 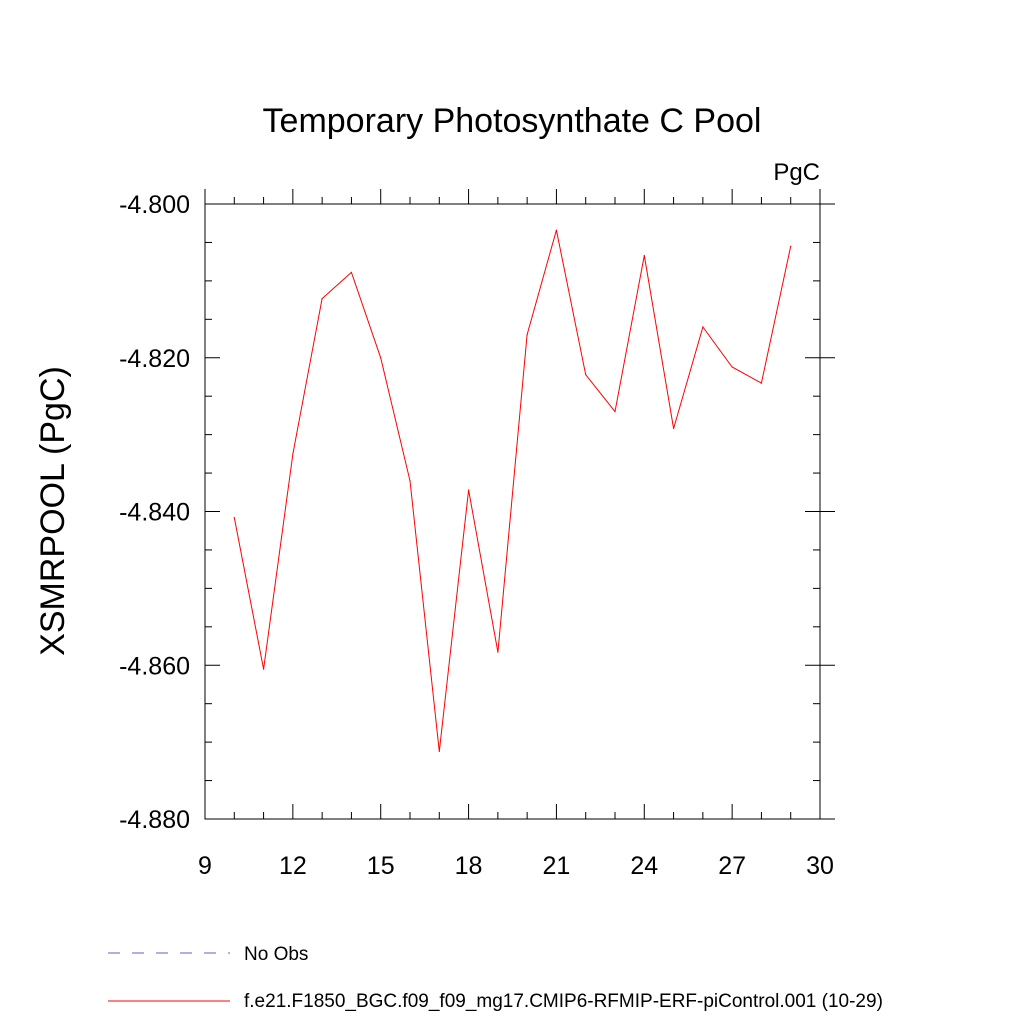 I want to click on y-tick-label: -4.880, so click(x=154, y=820).